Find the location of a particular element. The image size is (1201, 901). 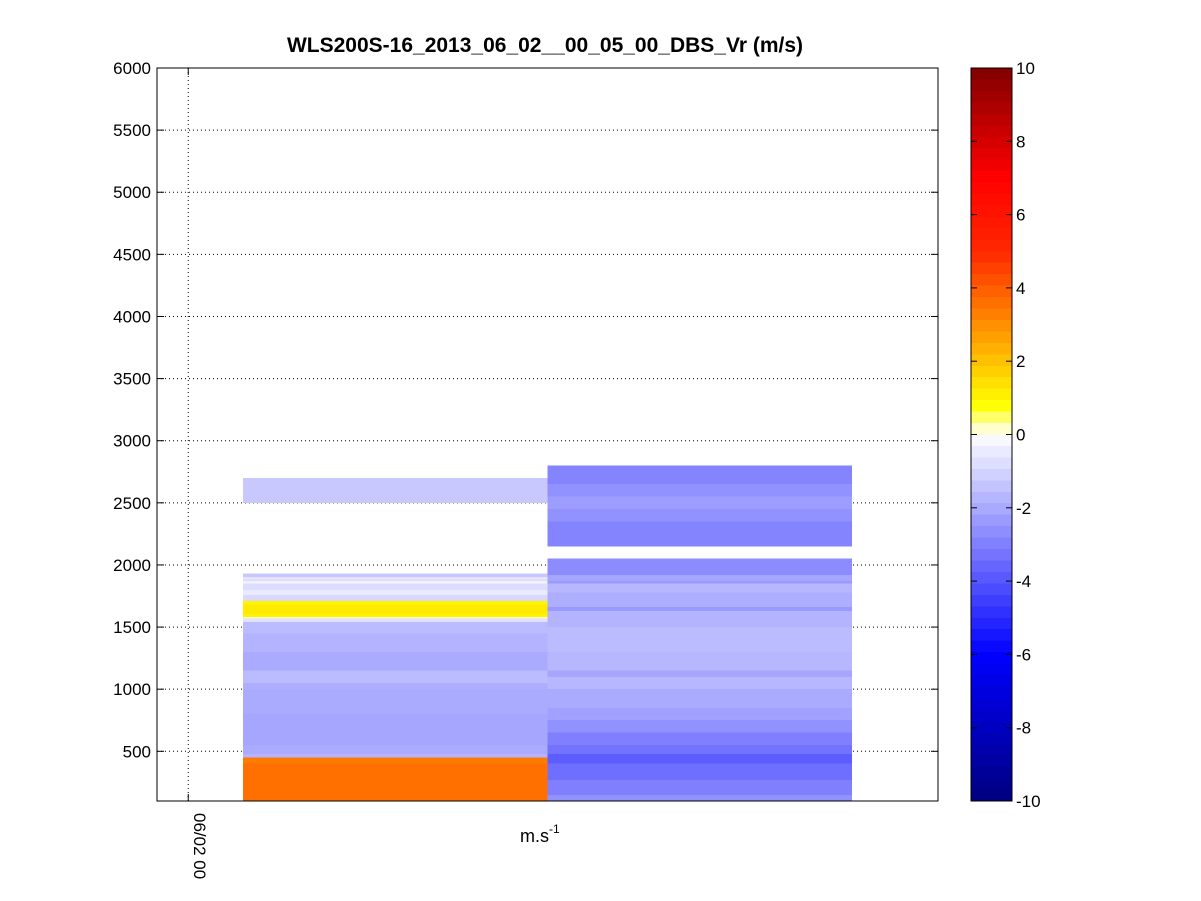

colorbar-tick-label: 8 is located at coordinates (1020, 141).